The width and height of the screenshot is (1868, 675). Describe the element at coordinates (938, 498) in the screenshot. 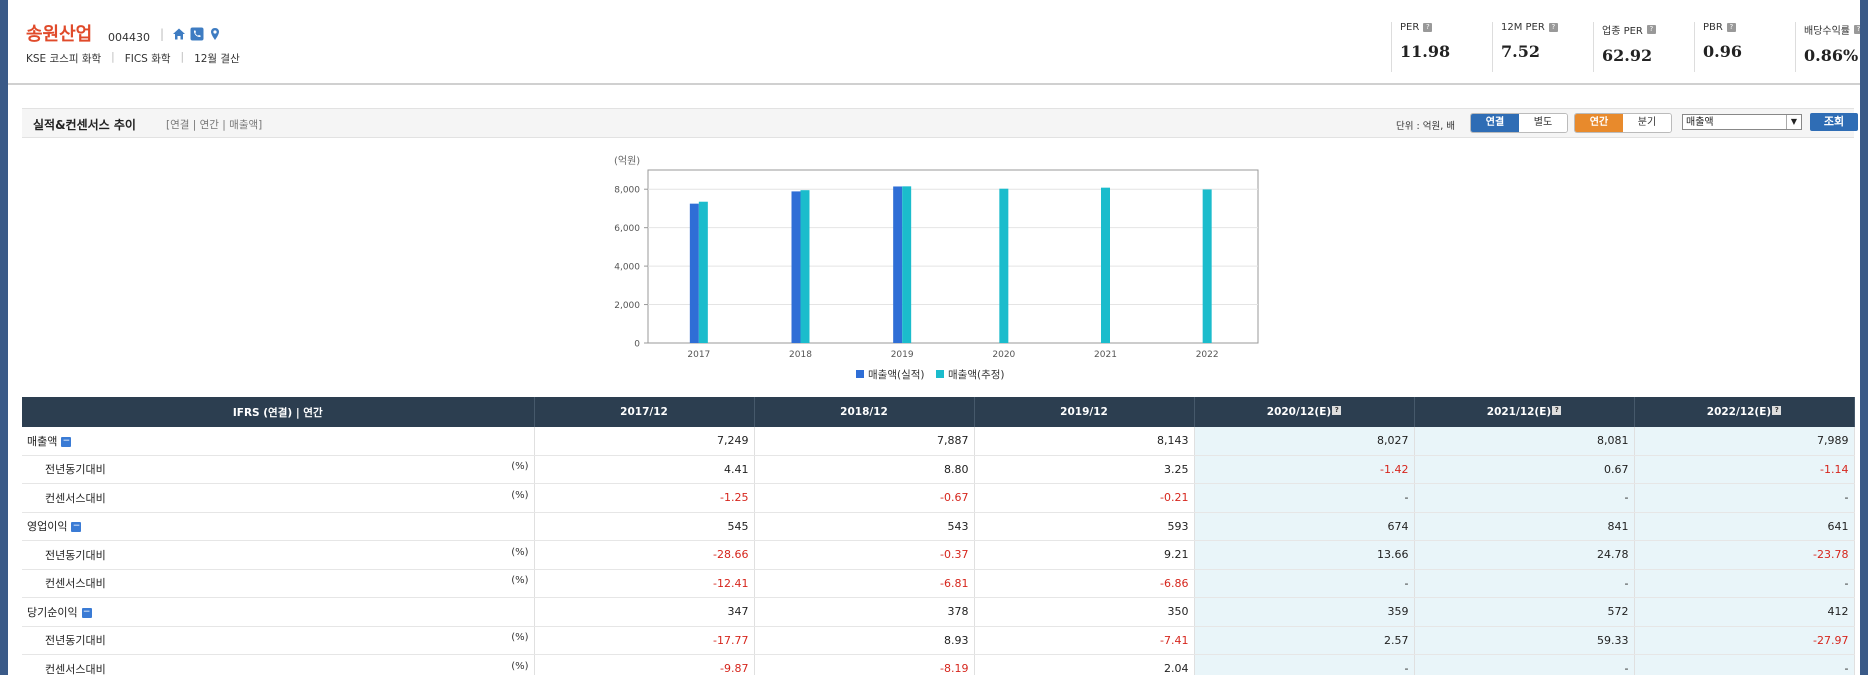

I see `table-row: 컨센서스대비 (%) -1.25 -0.67 -0.21- - -` at that location.